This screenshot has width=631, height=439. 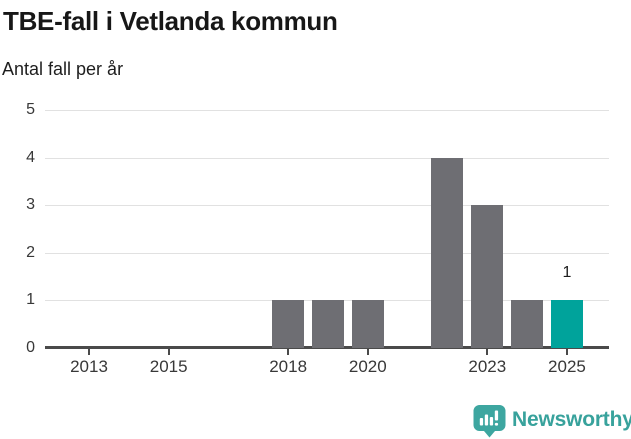 I want to click on x-tick-2025, so click(x=566, y=351).